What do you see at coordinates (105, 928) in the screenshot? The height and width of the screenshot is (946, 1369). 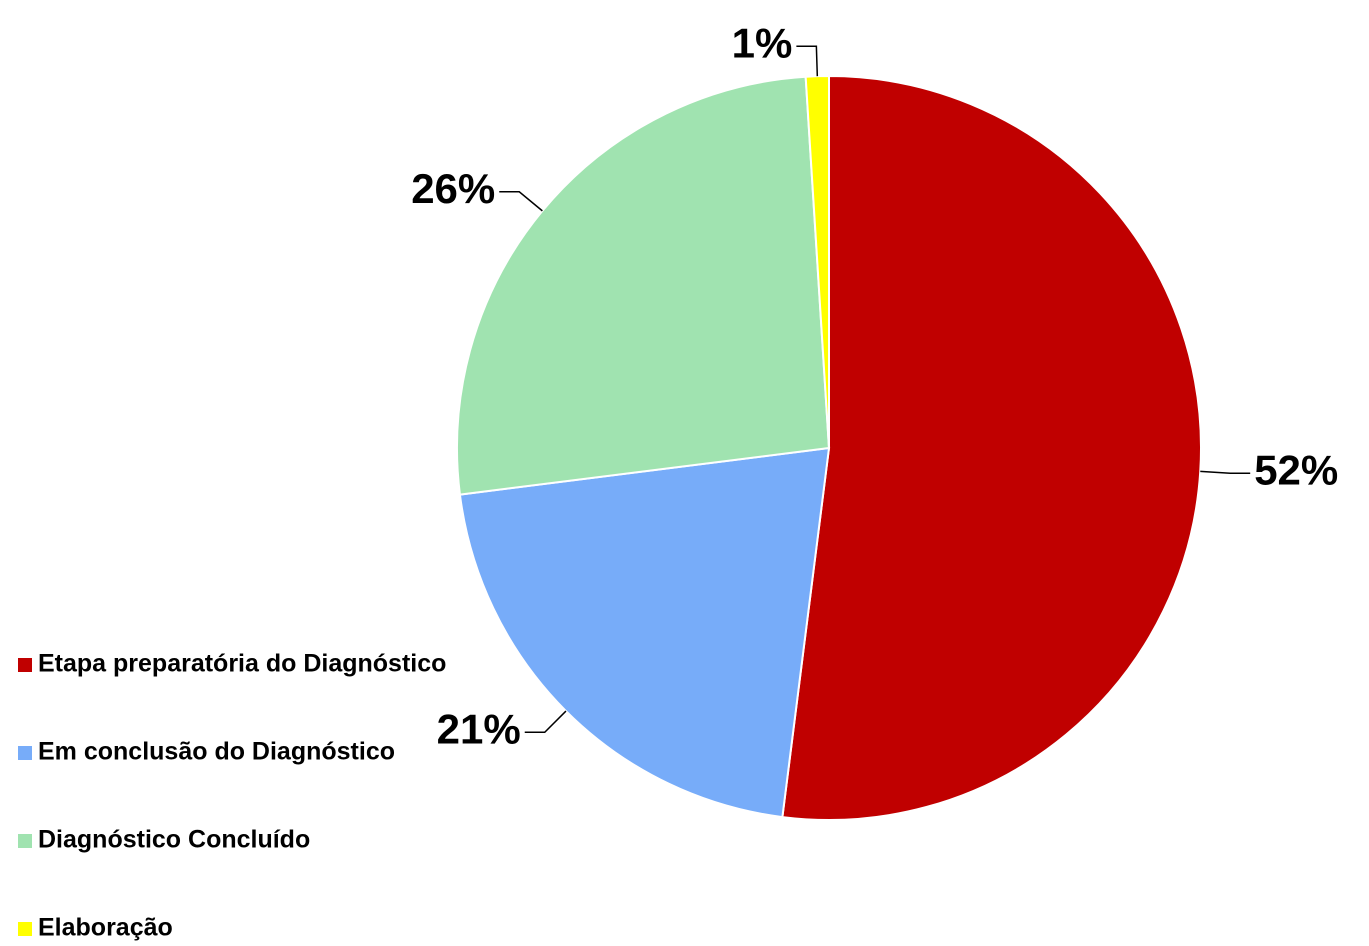 I see `legend-label: Elaboração` at bounding box center [105, 928].